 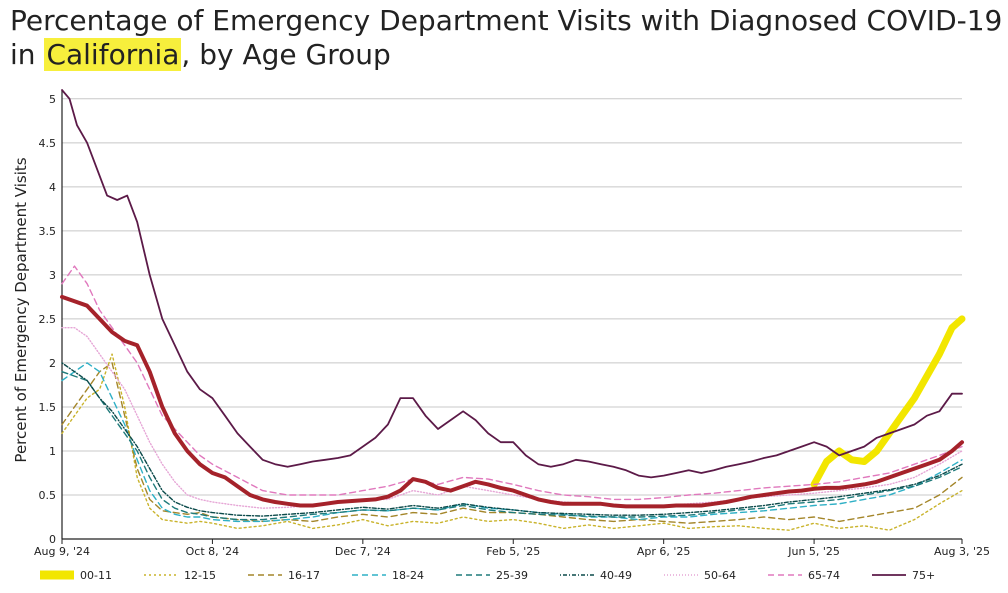 I want to click on x-tick-label: Feb 5, '25, so click(x=513, y=551).